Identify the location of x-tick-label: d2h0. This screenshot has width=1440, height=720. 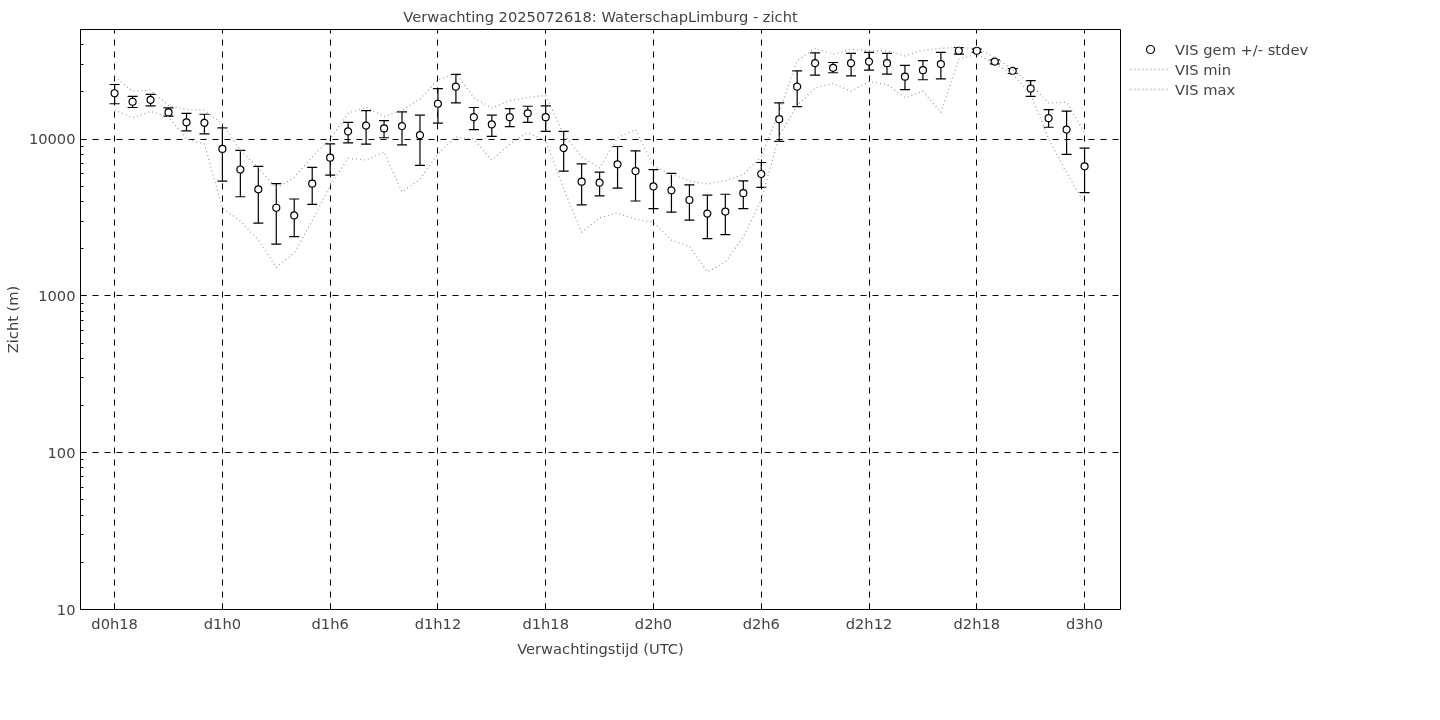
(653, 623).